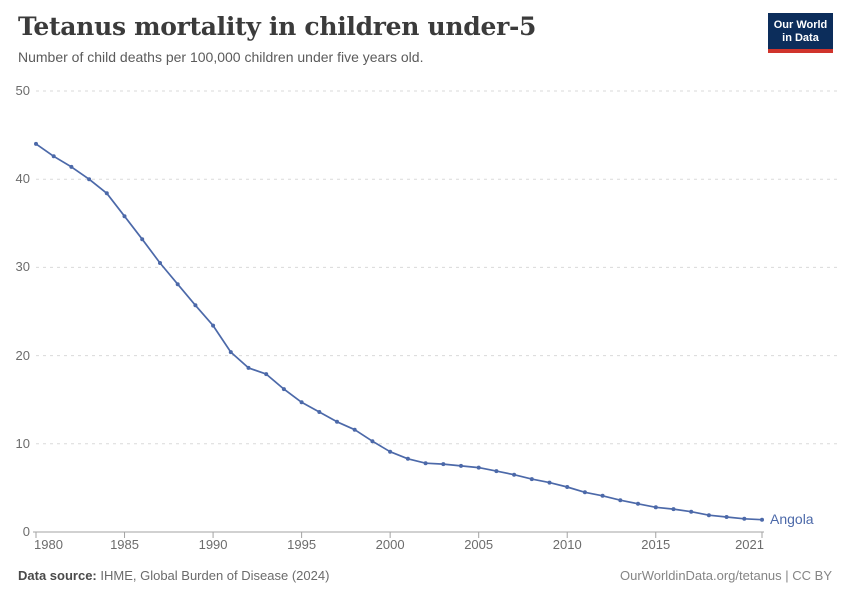  I want to click on y-axis-tick-label: 20, so click(22, 355).